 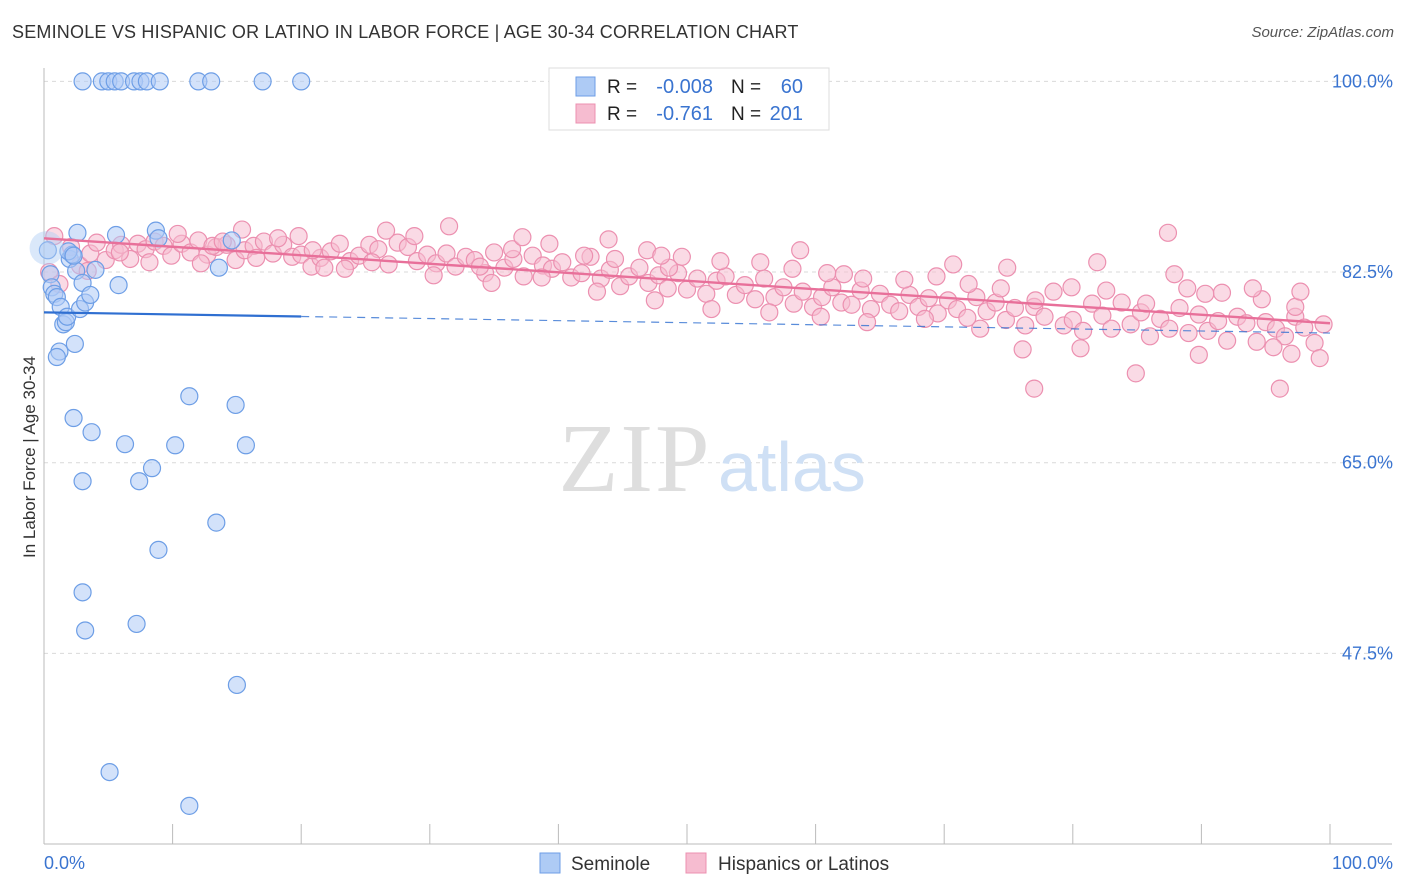 I want to click on seminole-trend-dashed, so click(x=816, y=324).